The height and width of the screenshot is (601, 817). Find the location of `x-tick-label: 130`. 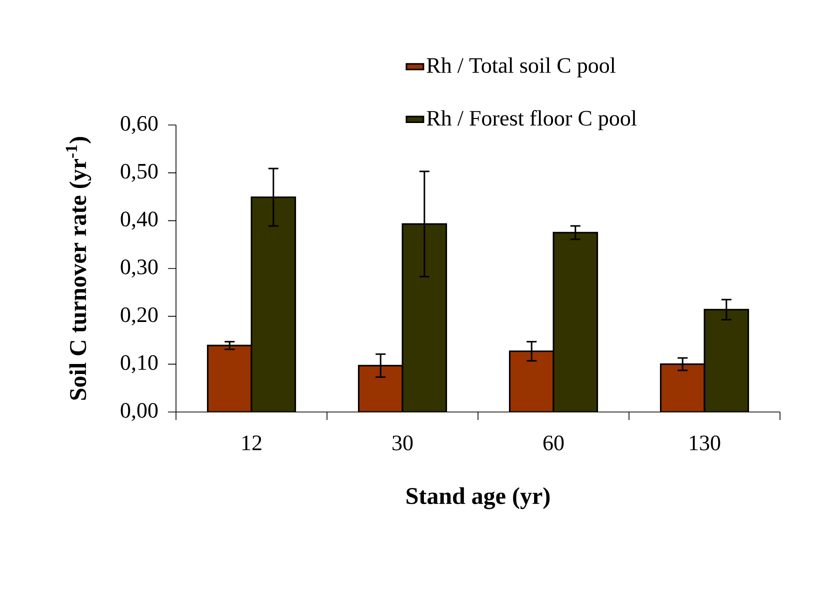

x-tick-label: 130 is located at coordinates (705, 443).